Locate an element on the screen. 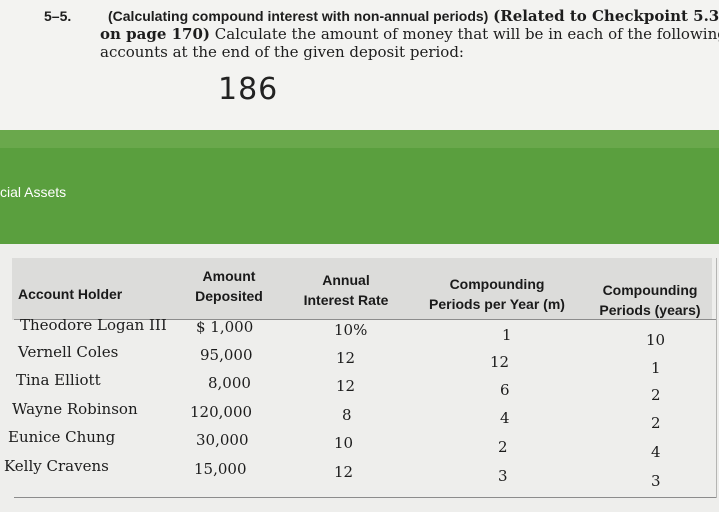 This screenshot has height=512, width=719. header-text: Amount is located at coordinates (229, 276).